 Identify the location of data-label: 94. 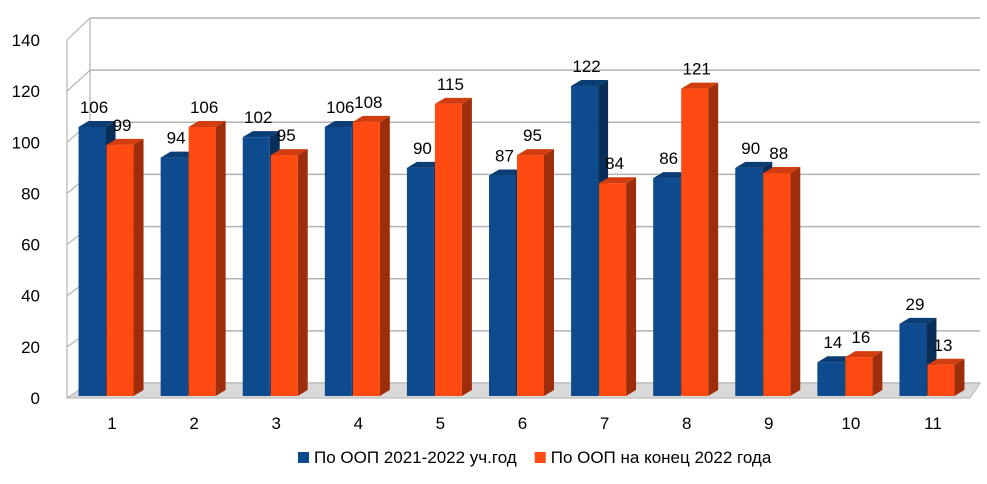
(176, 138).